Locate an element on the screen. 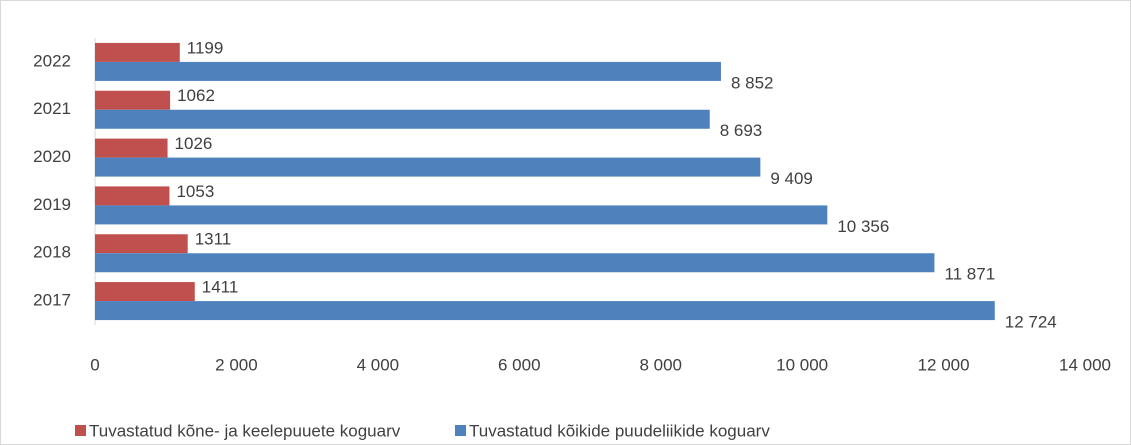 The height and width of the screenshot is (445, 1131). data-label: 1062 is located at coordinates (196, 95).